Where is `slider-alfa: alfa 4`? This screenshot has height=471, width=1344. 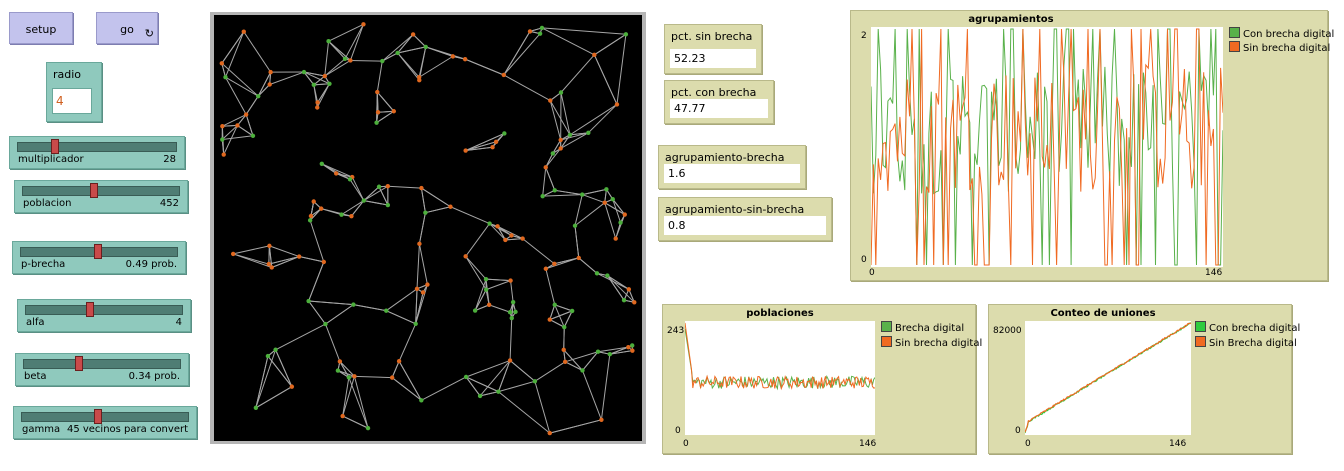
slider-alfa: alfa 4 is located at coordinates (104, 315).